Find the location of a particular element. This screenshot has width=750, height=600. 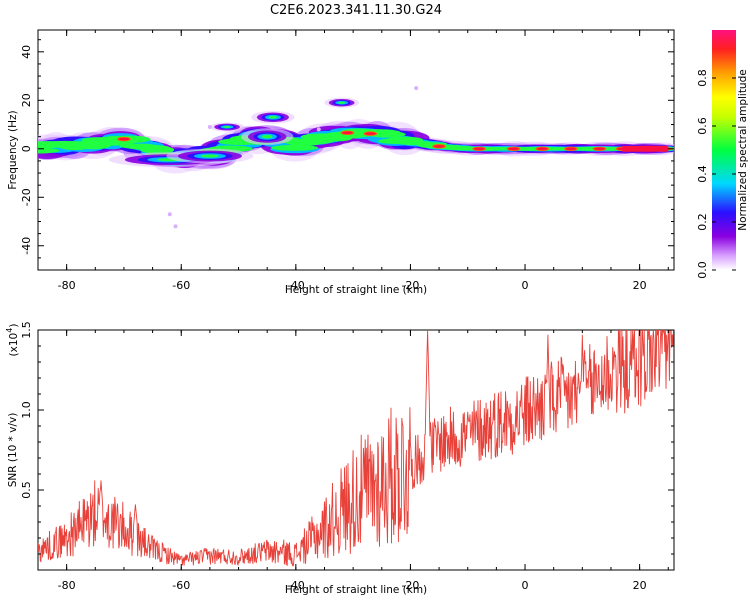

snr-y-tick-label: 0.5 is located at coordinates (26, 490).